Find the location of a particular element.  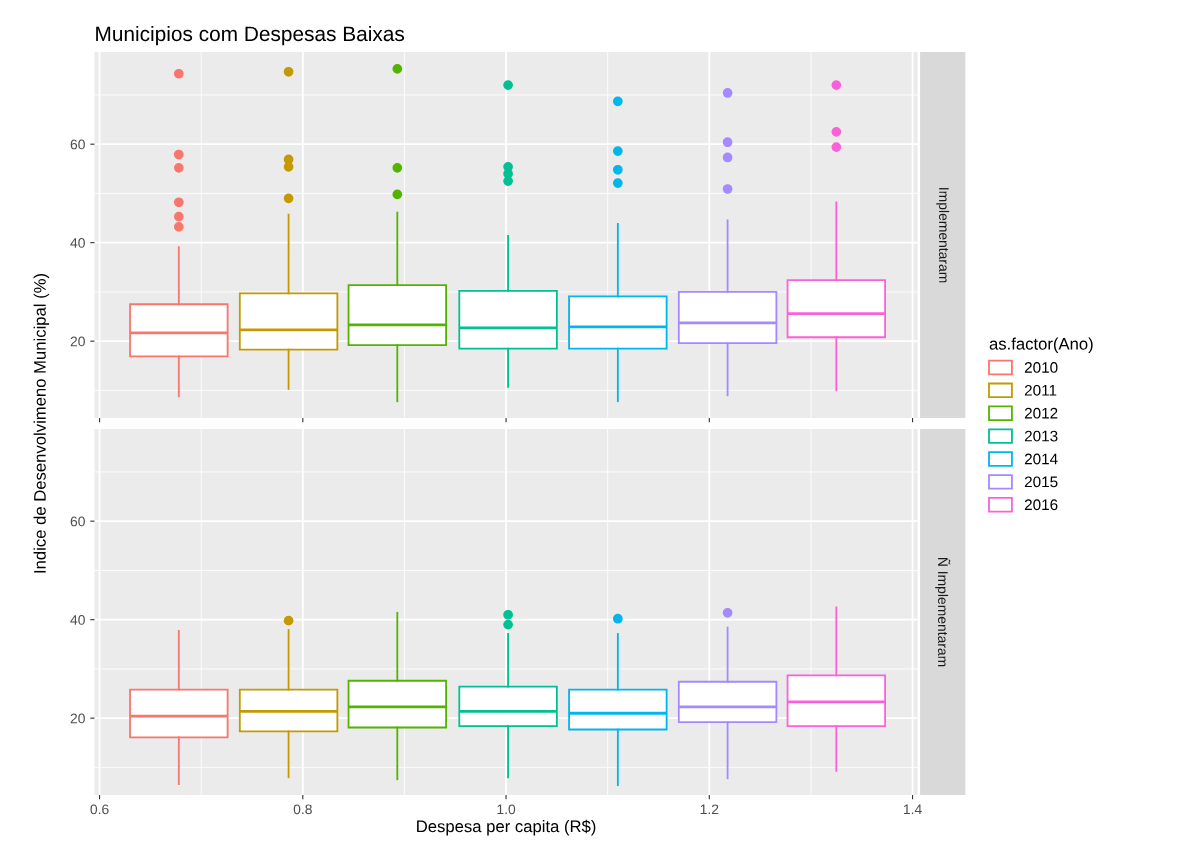

x-tick-label: 0.6 is located at coordinates (99, 809).